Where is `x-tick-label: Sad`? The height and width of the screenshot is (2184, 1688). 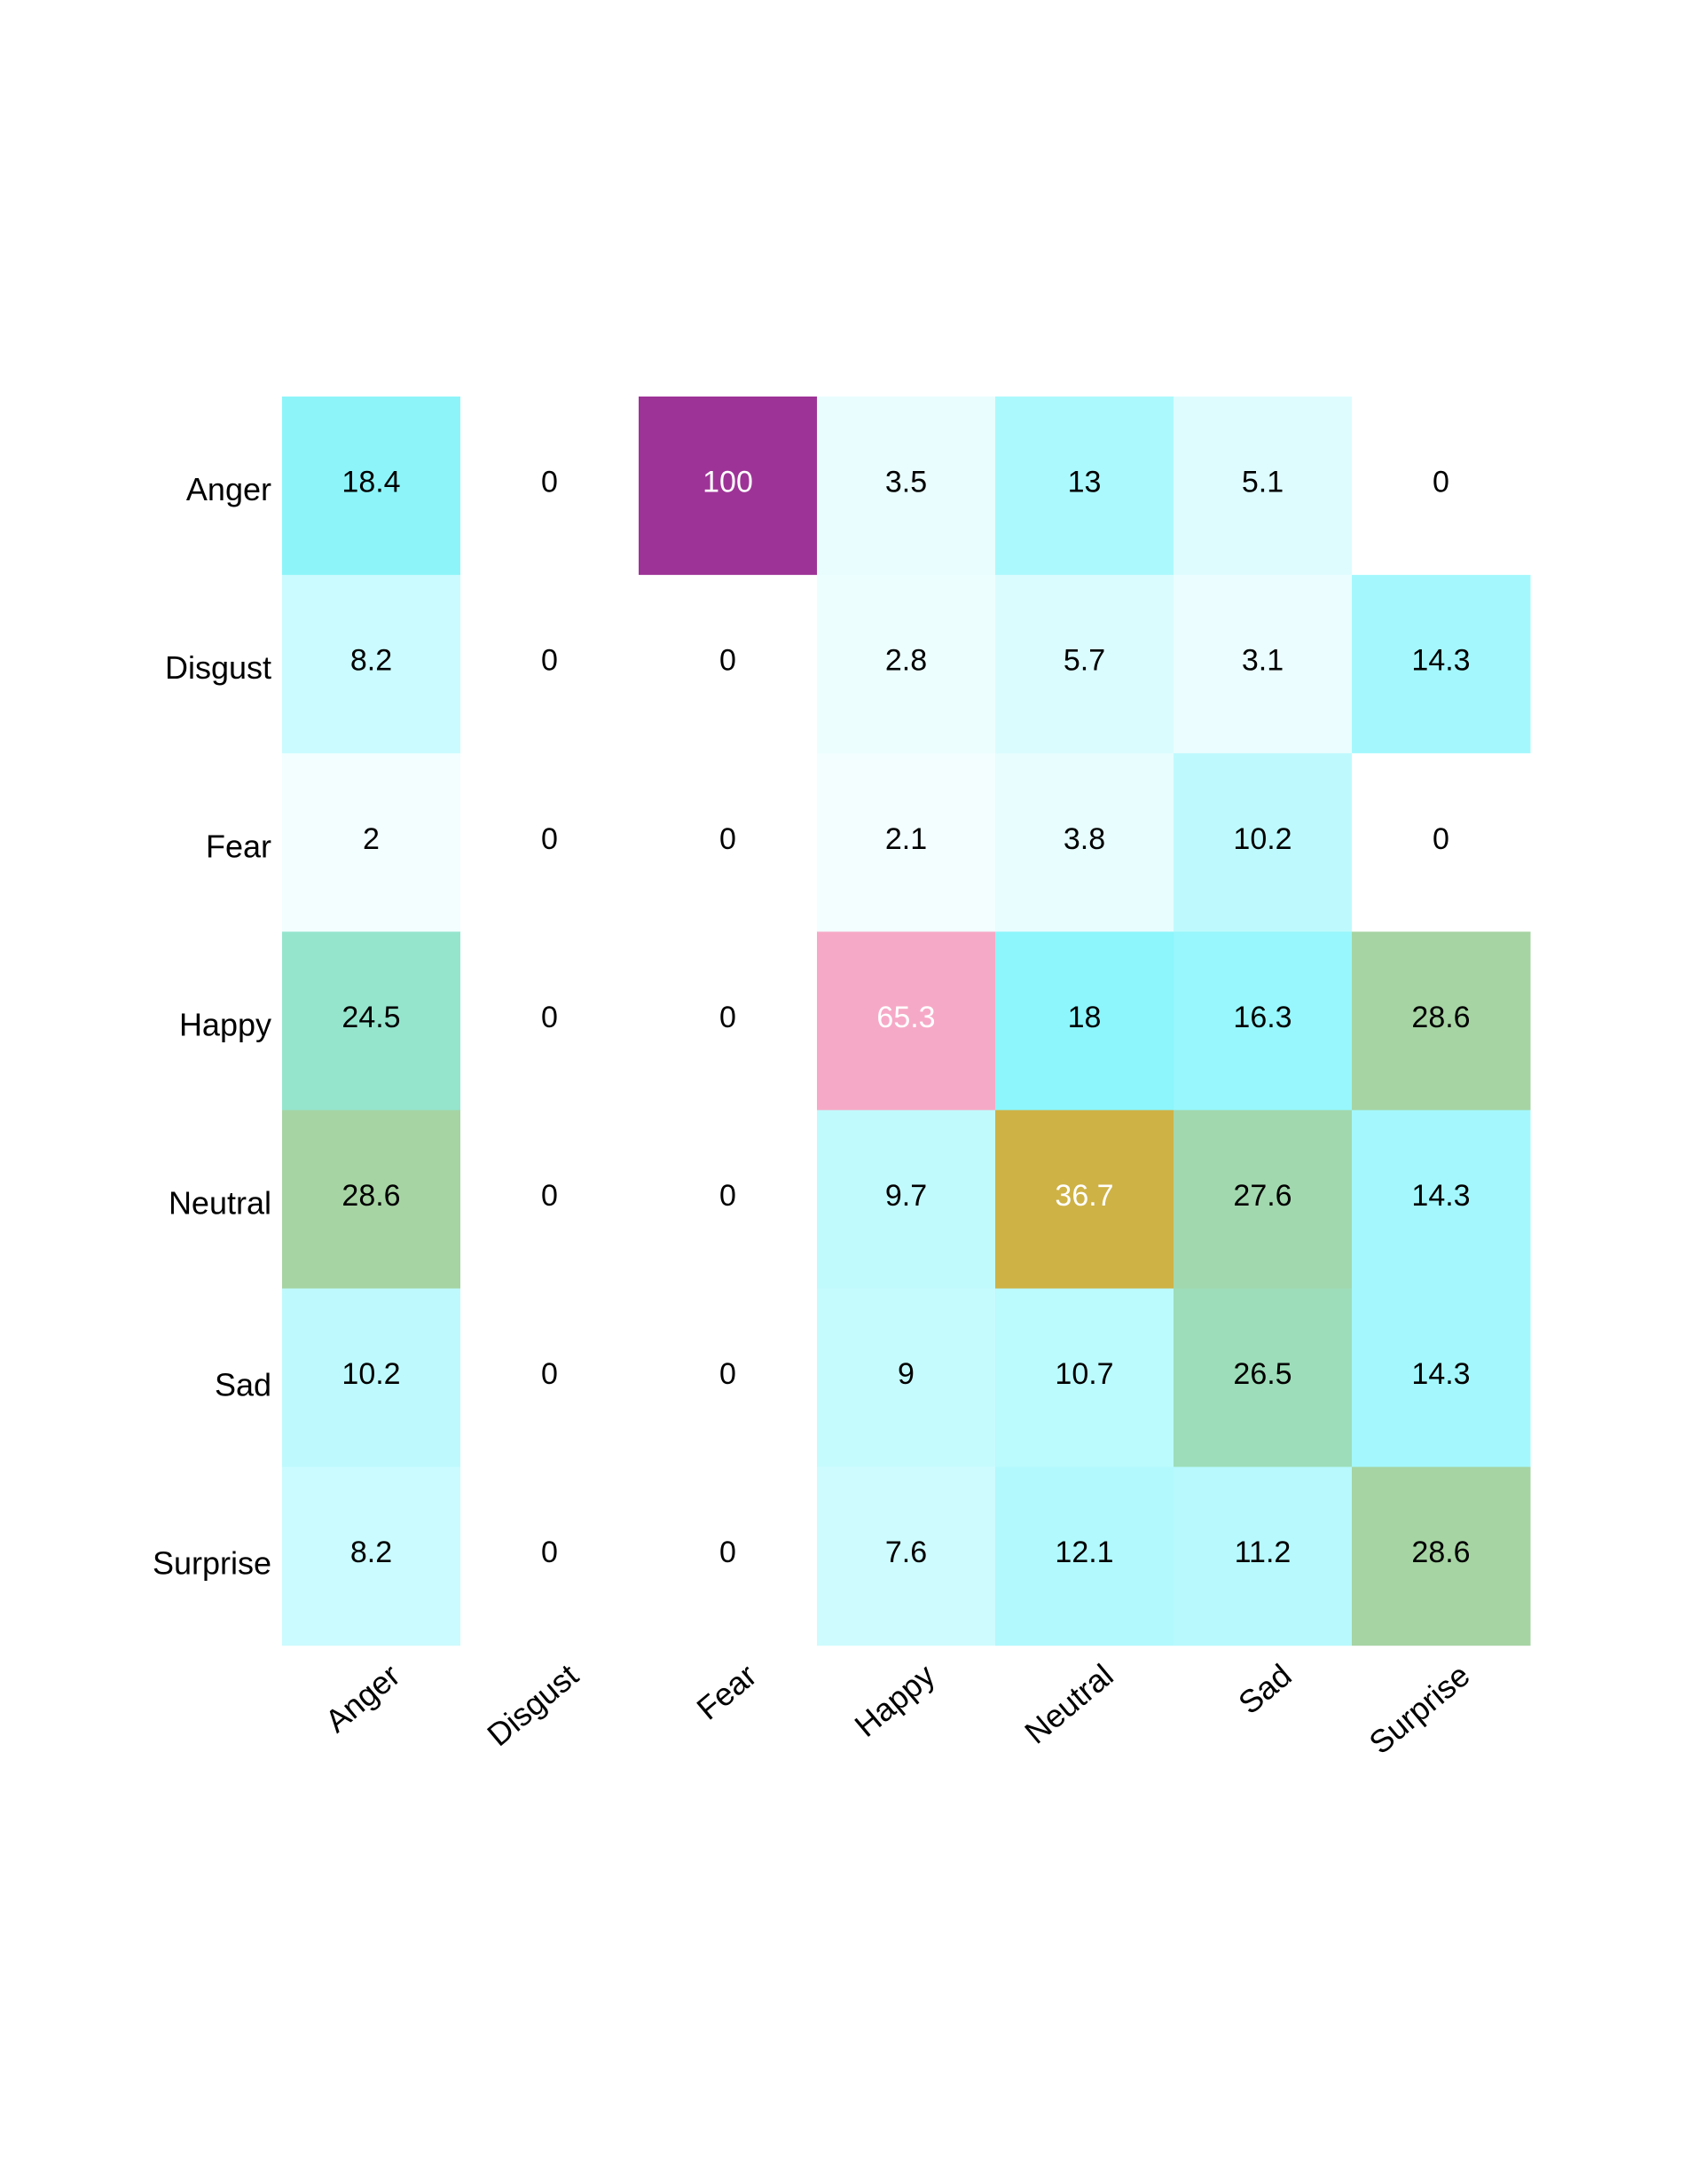
x-tick-label: Sad is located at coordinates (1265, 1689).